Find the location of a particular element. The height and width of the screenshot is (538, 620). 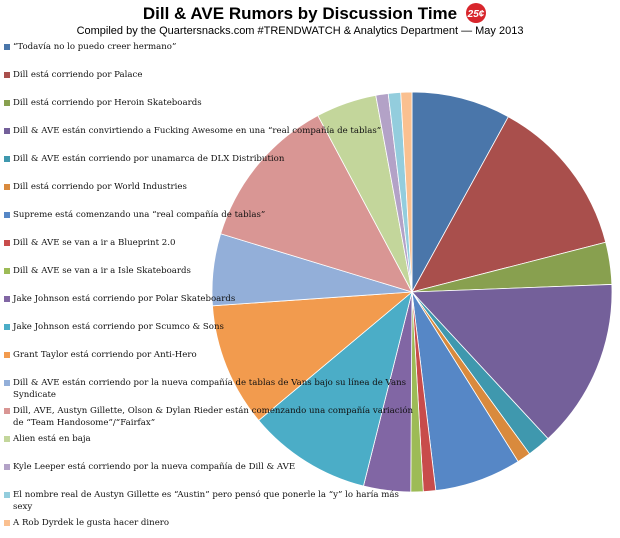

legend-item: Dill está corriendo por World Industries is located at coordinates (214, 187).